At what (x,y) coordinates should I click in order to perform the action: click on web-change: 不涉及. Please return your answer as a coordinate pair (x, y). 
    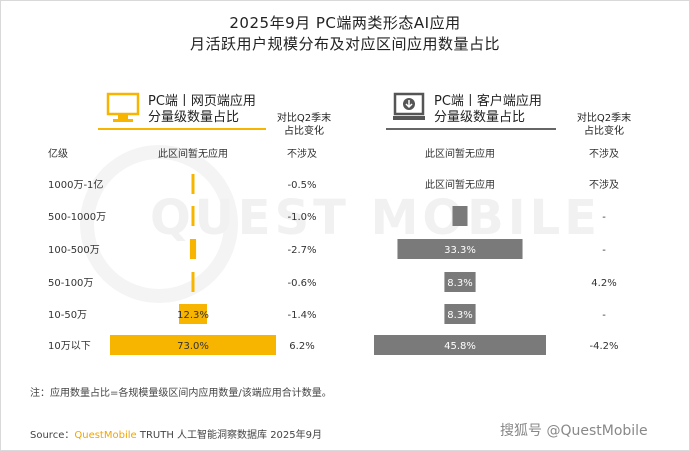
    Looking at the image, I should click on (302, 153).